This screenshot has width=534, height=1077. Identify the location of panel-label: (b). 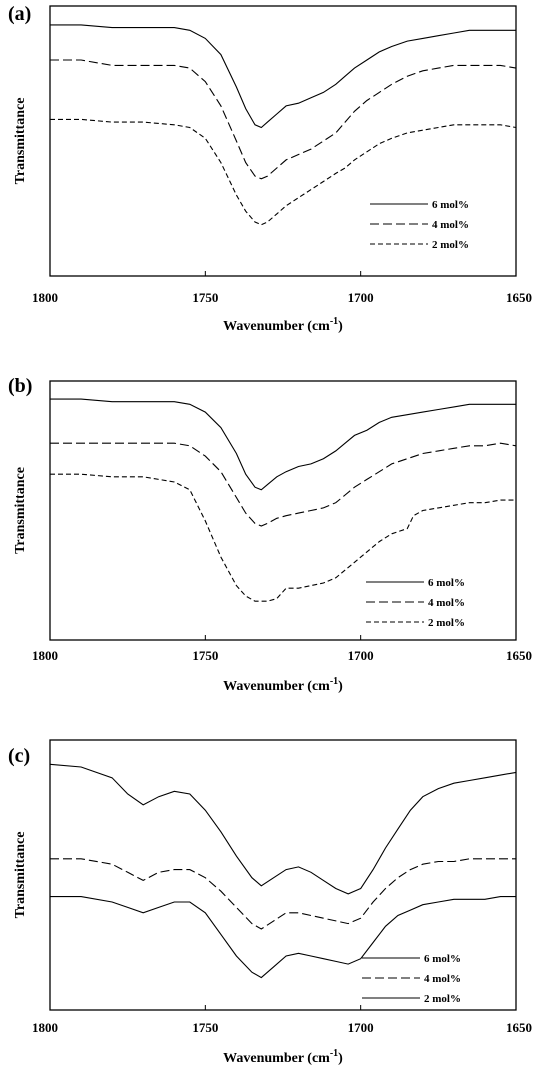
(20, 386).